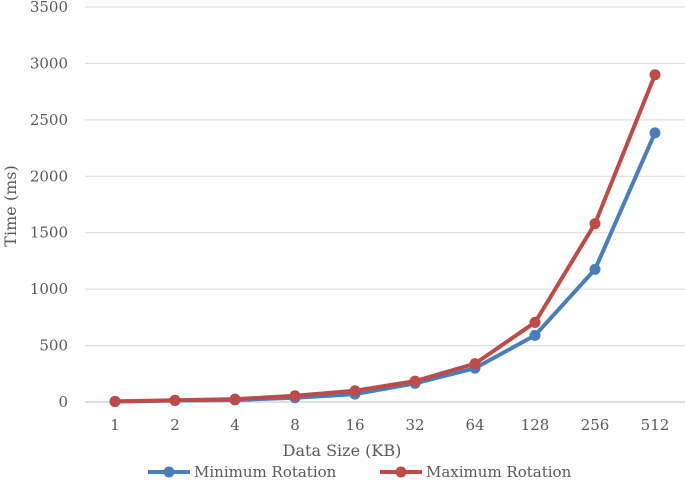 The height and width of the screenshot is (480, 685). I want to click on x-tick-label: 128, so click(535, 425).